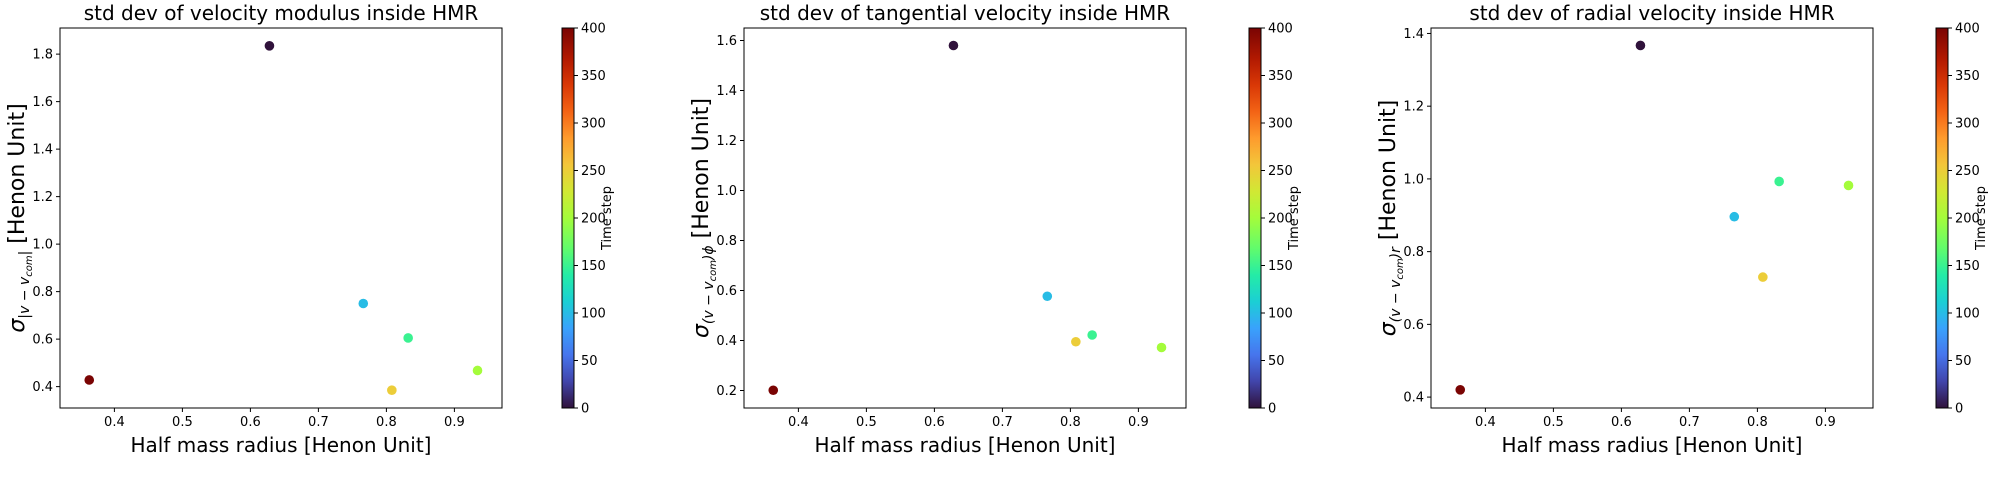 Image resolution: width=2011 pixels, height=478 pixels. What do you see at coordinates (726, 391) in the screenshot?
I see `y-tick-label: 0.2` at bounding box center [726, 391].